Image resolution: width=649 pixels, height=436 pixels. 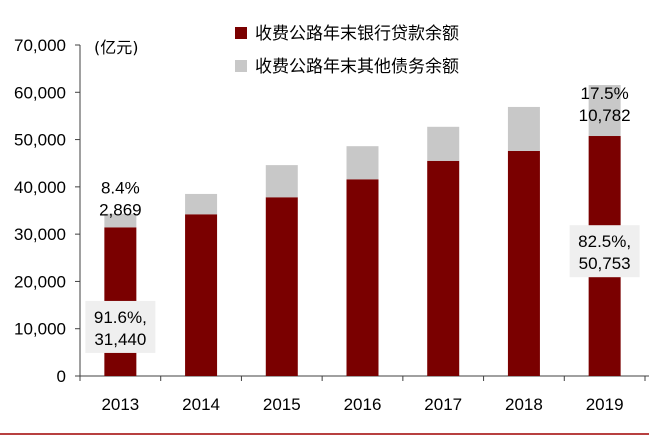 I want to click on ann-2013-loan-line2: 31,440, so click(x=120, y=339).